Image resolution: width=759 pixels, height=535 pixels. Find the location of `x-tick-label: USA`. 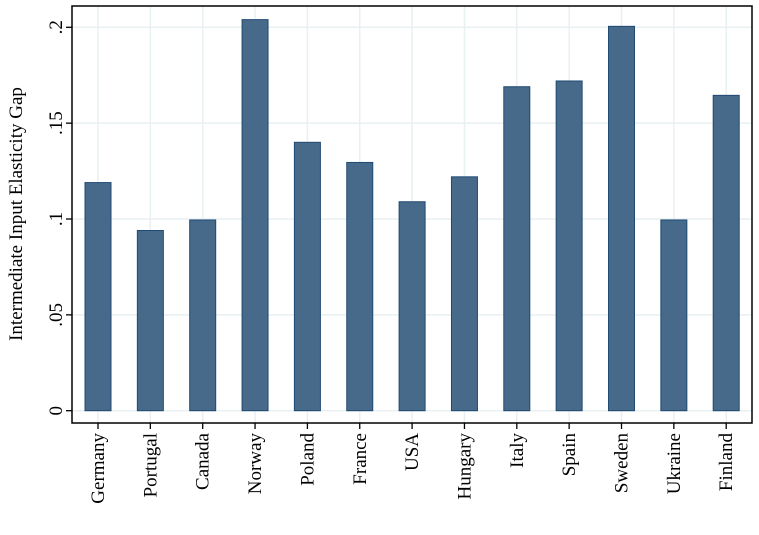

x-tick-label: USA is located at coordinates (412, 452).